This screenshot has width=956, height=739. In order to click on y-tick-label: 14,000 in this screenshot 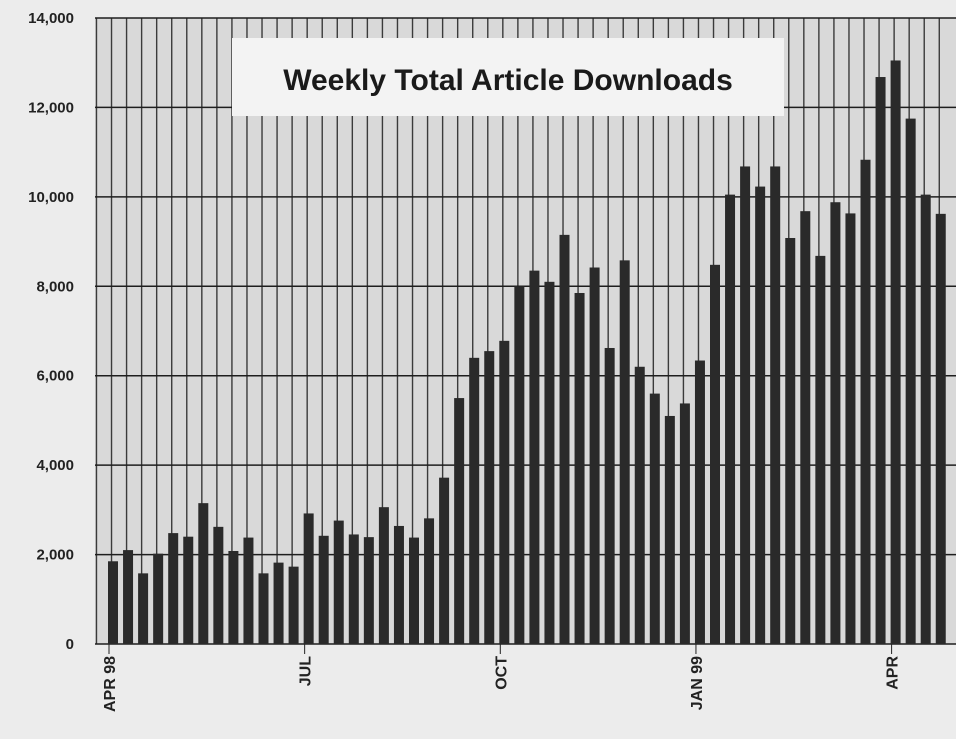, I will do `click(51, 18)`.